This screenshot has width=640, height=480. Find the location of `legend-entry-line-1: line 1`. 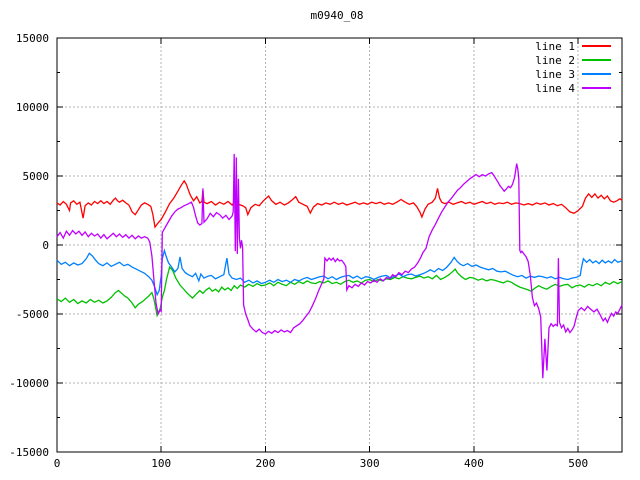

legend-entry-line-1: line 1 is located at coordinates (573, 46).